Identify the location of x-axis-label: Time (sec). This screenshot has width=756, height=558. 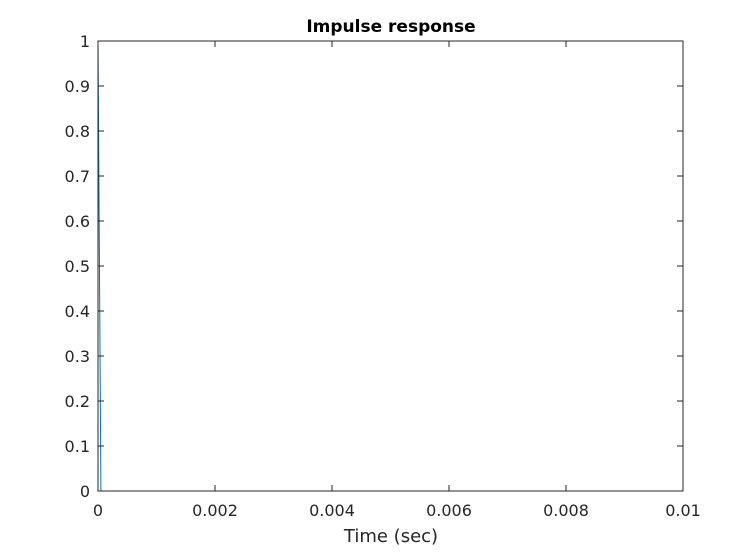
(390, 536).